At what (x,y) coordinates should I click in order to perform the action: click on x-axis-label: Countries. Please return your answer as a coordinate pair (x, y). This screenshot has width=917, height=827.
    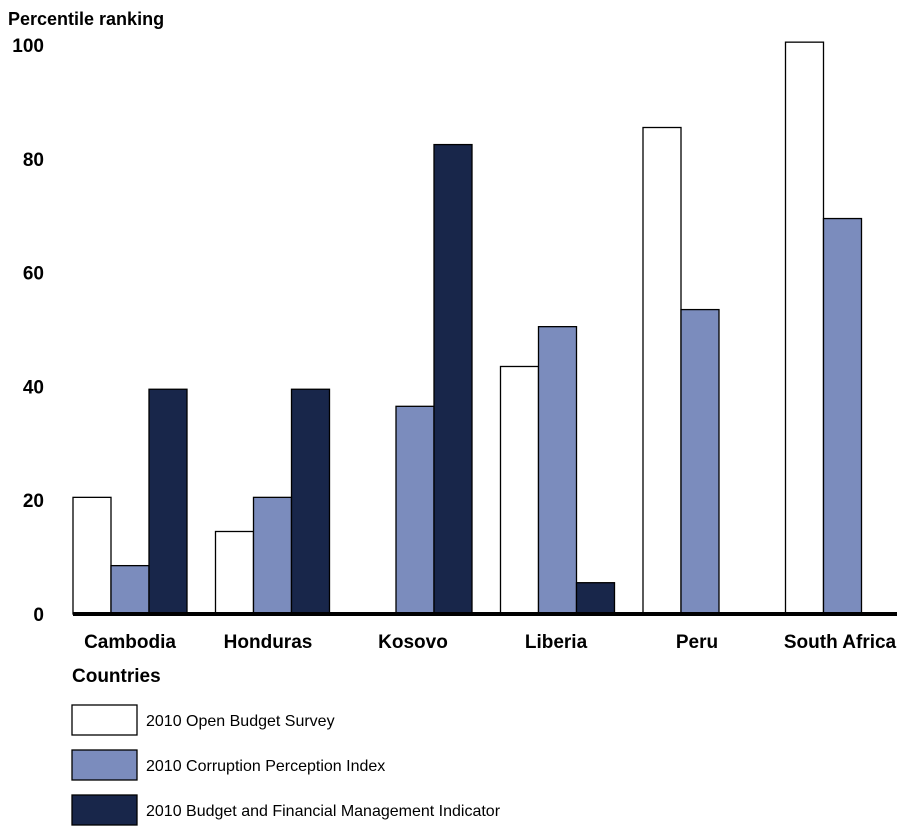
    Looking at the image, I should click on (116, 676).